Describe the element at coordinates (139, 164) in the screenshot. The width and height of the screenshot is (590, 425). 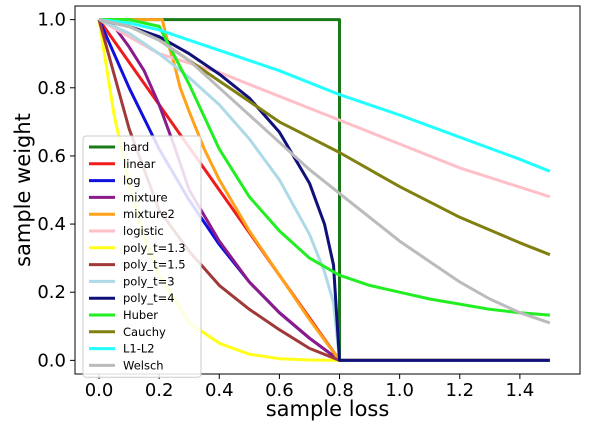
I see `legend-label: linear` at that location.